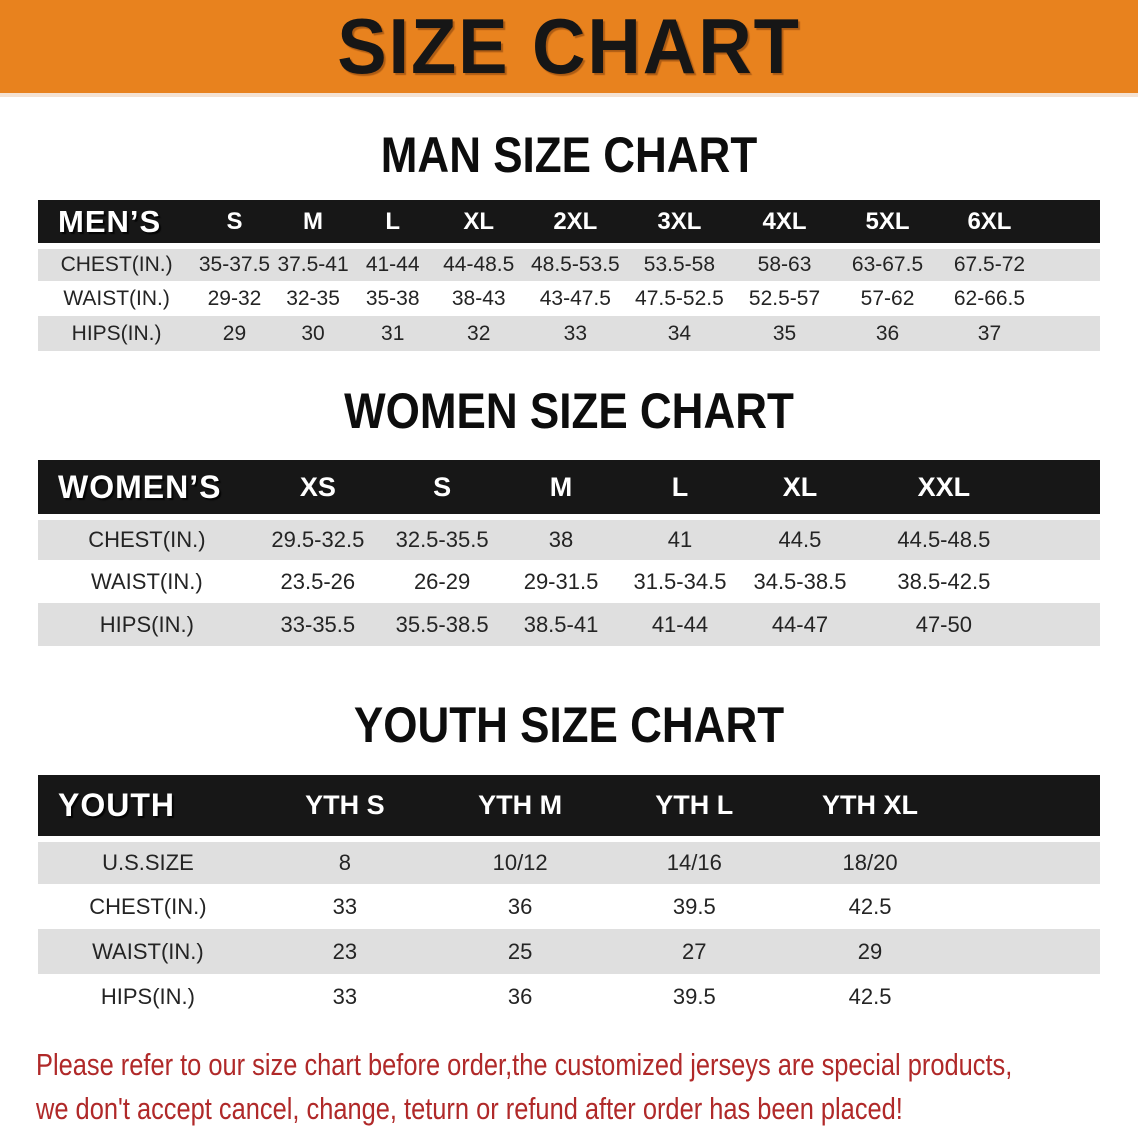  What do you see at coordinates (679, 298) in the screenshot?
I see `size-value-cell: 47.5-52.5` at bounding box center [679, 298].